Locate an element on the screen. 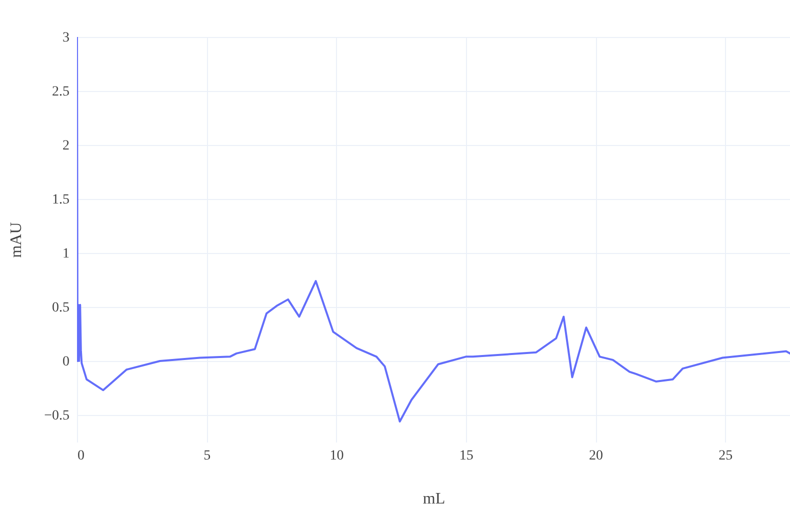 Image resolution: width=790 pixels, height=512 pixels. x-tick-label: 0 is located at coordinates (81, 456).